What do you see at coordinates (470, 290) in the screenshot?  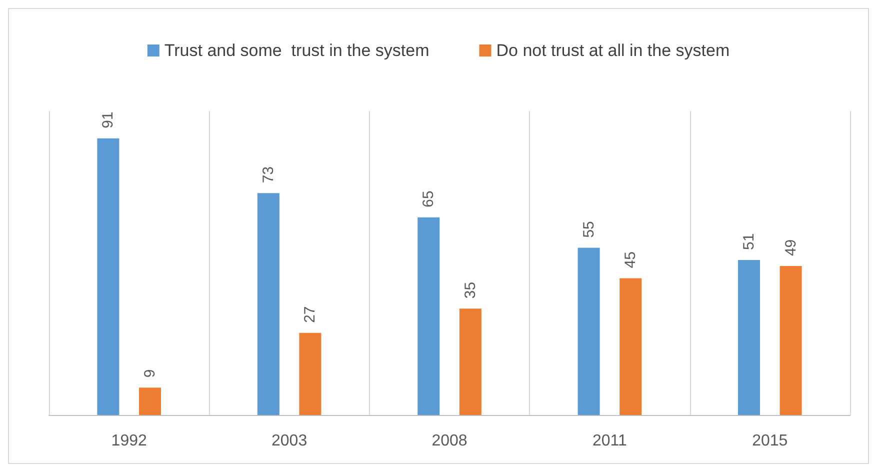 I see `data-label: 35` at bounding box center [470, 290].